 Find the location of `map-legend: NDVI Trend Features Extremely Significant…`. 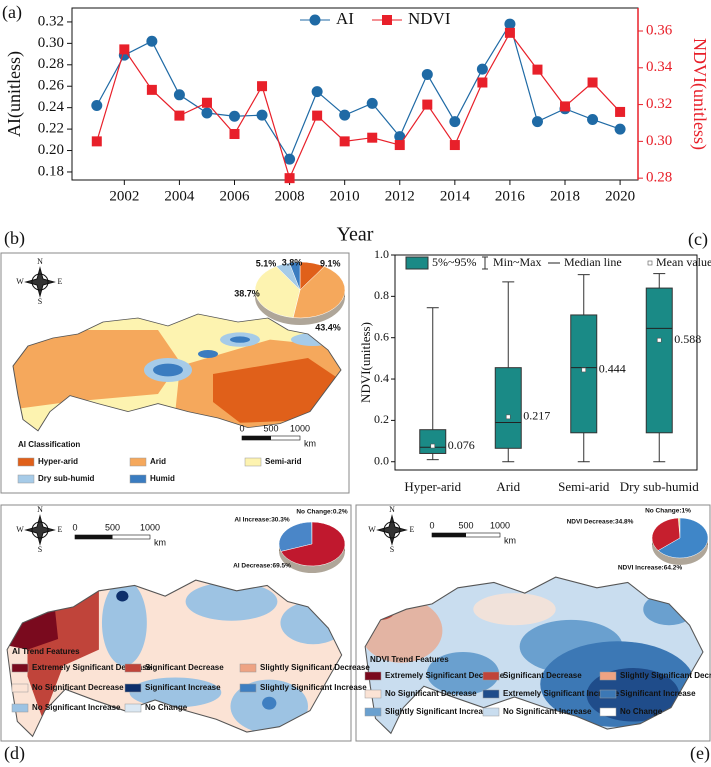

map-legend: NDVI Trend Features Extremely Significant… is located at coordinates (537, 686).